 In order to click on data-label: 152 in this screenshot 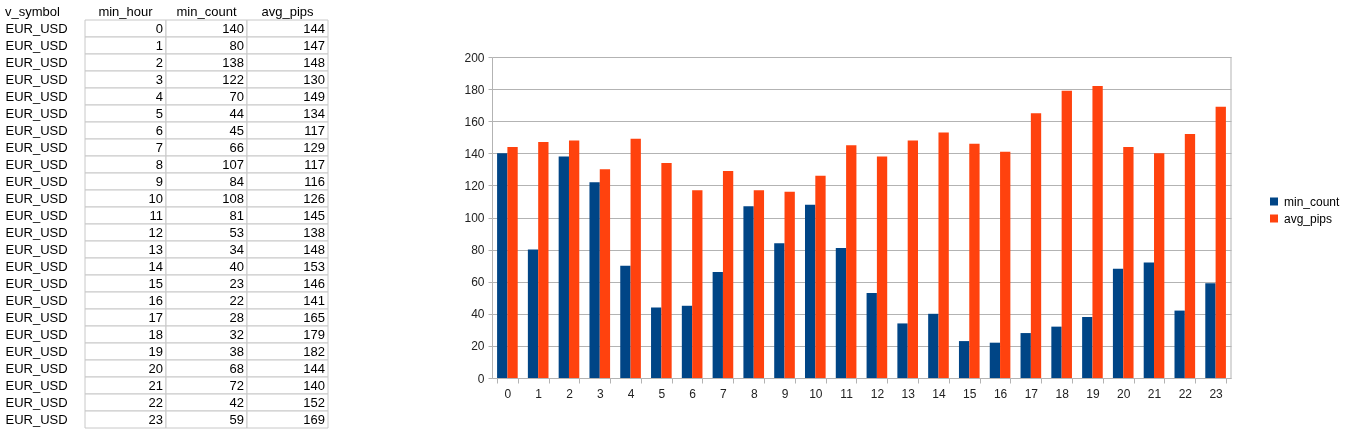, I will do `click(314, 402)`.